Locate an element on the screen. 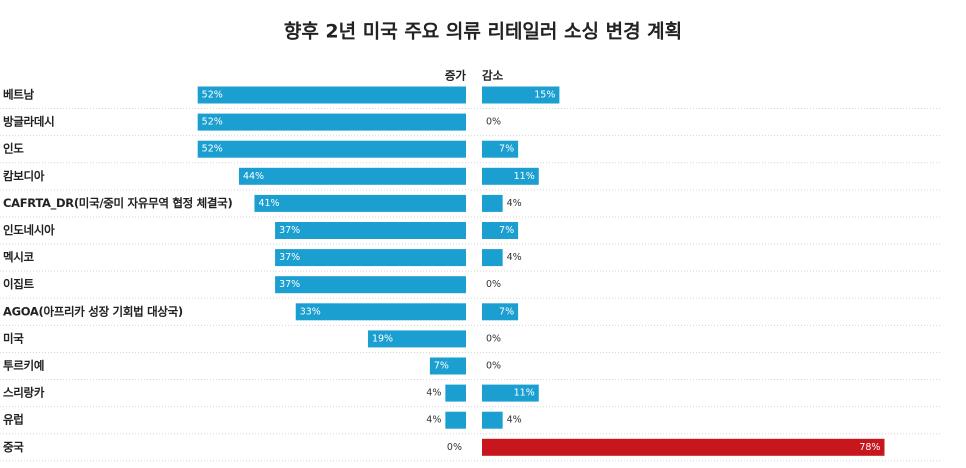  legend-entry: 감소 is located at coordinates (493, 76).